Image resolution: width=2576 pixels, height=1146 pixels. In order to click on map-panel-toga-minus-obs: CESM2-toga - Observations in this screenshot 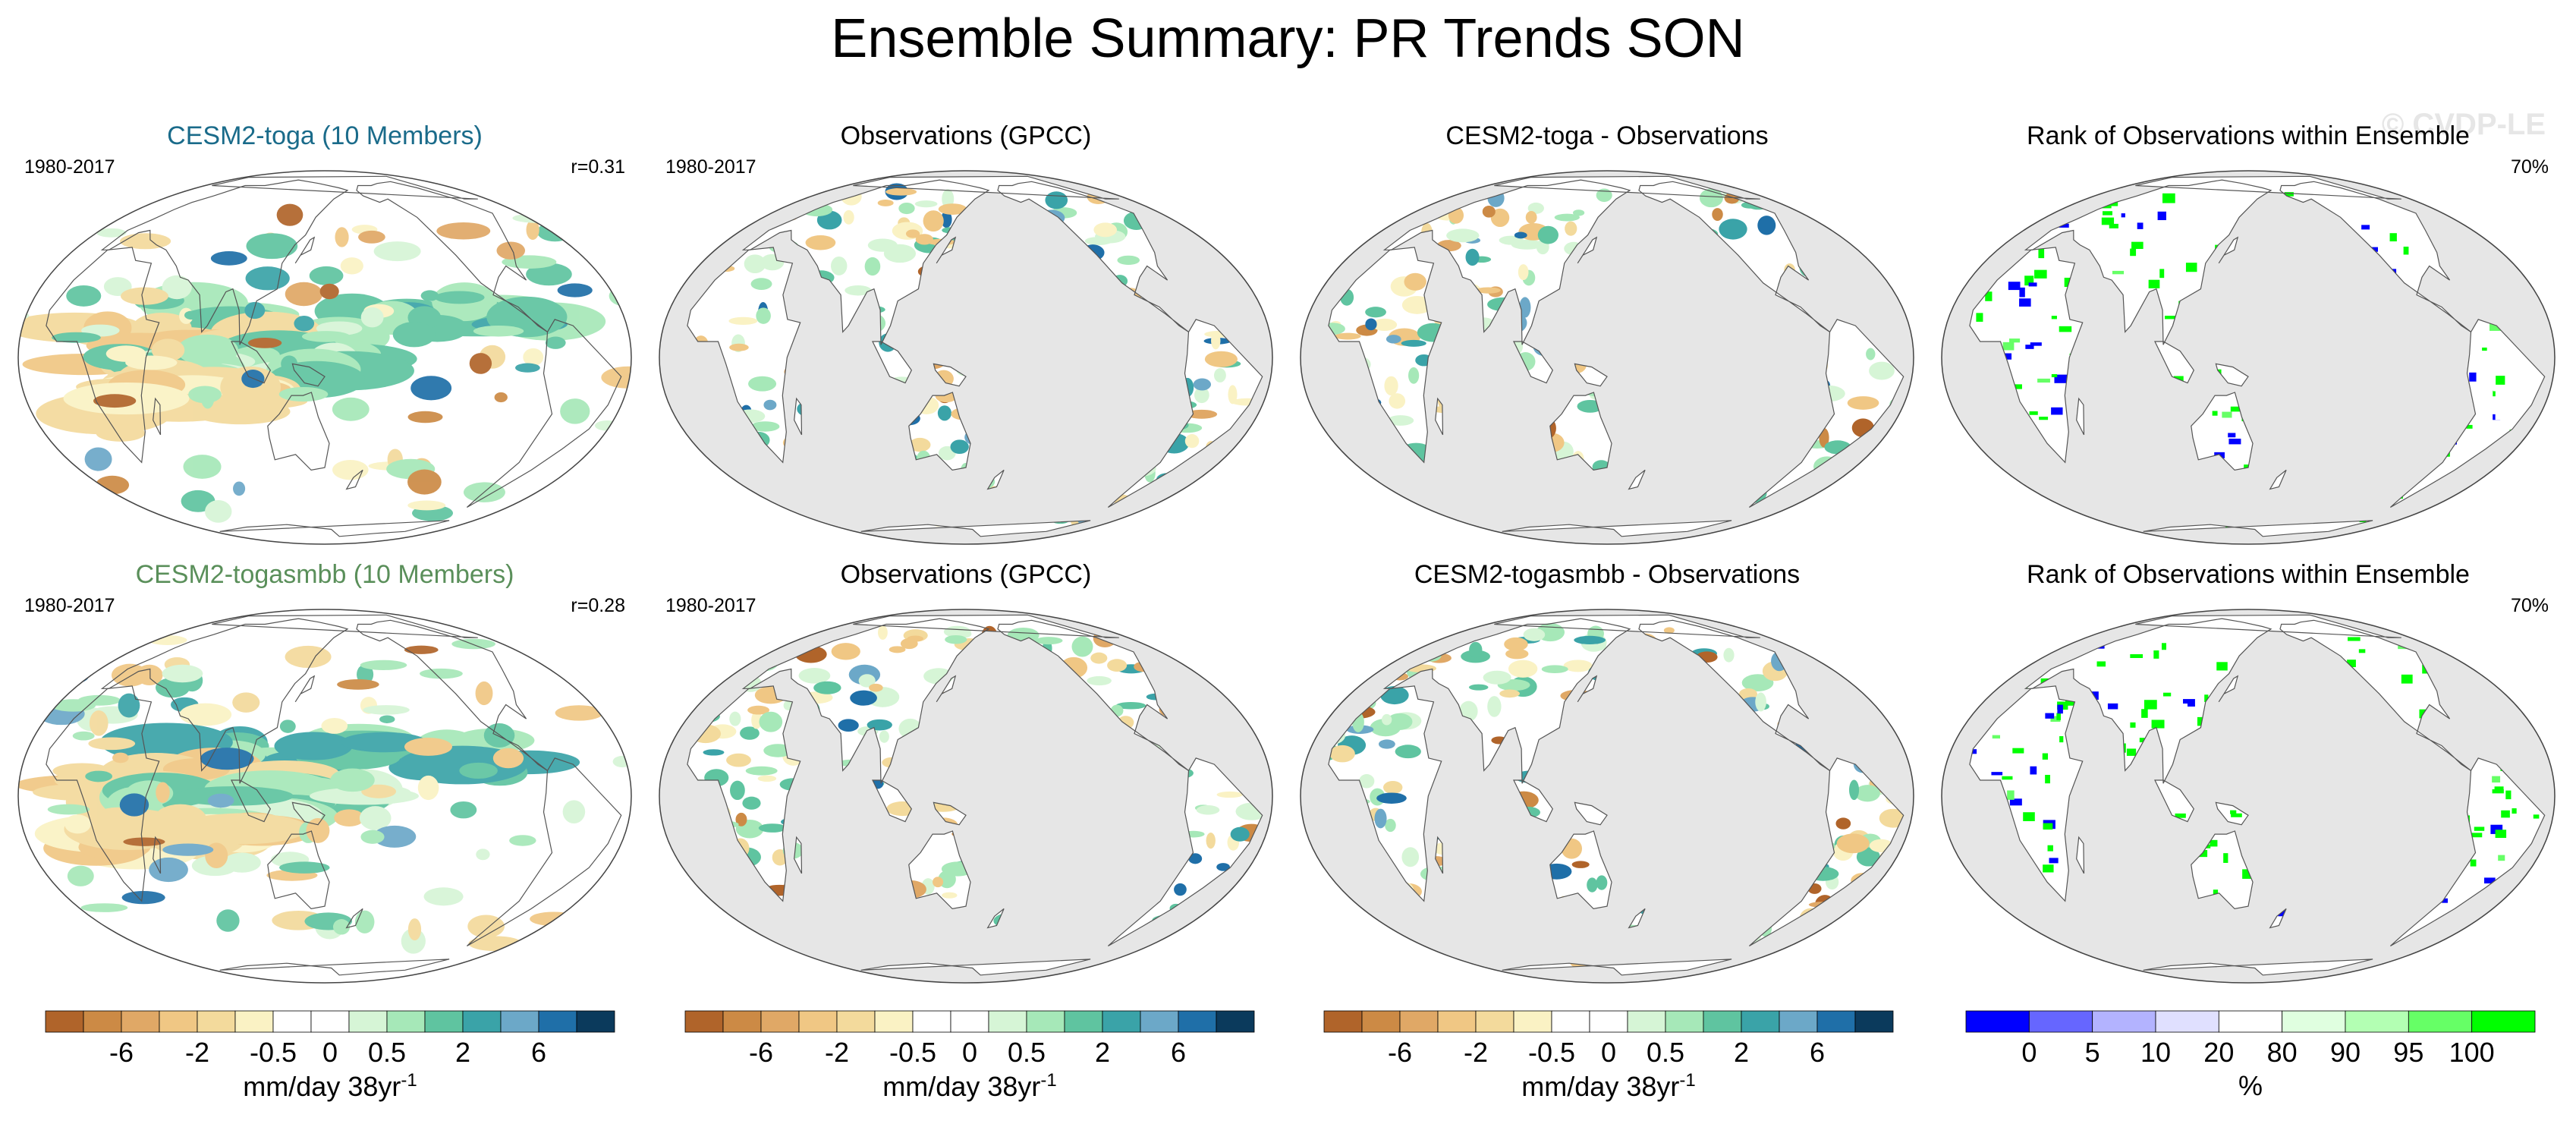, I will do `click(1607, 333)`.